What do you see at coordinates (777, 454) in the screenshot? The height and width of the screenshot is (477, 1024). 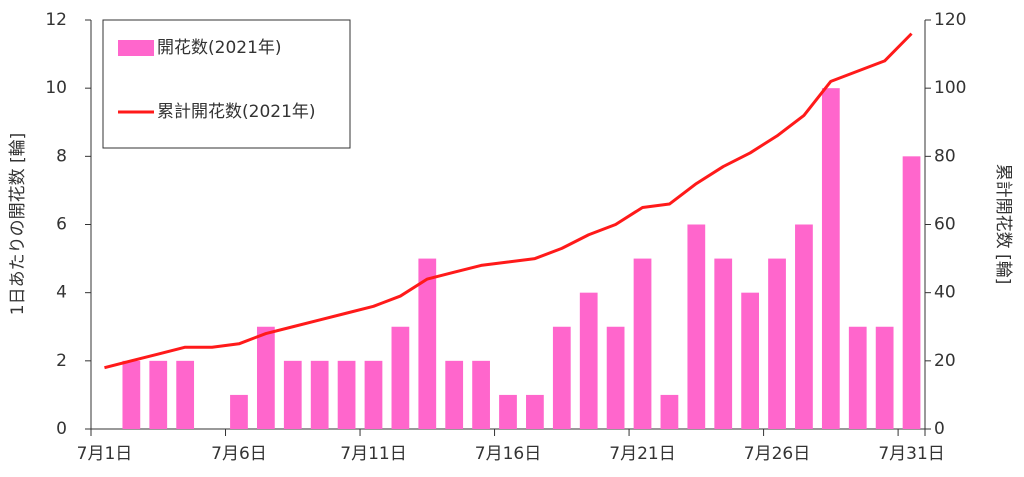 I see `x-tick-label: 7月26日` at bounding box center [777, 454].